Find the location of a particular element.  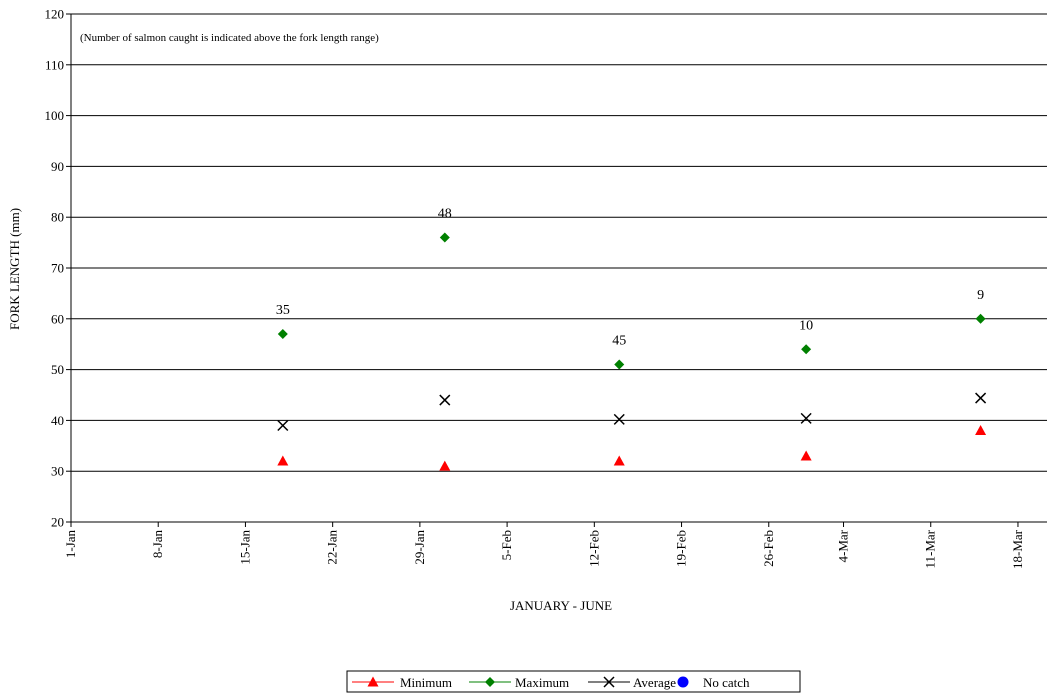

x-tick-label: 29-Jan is located at coordinates (419, 547).